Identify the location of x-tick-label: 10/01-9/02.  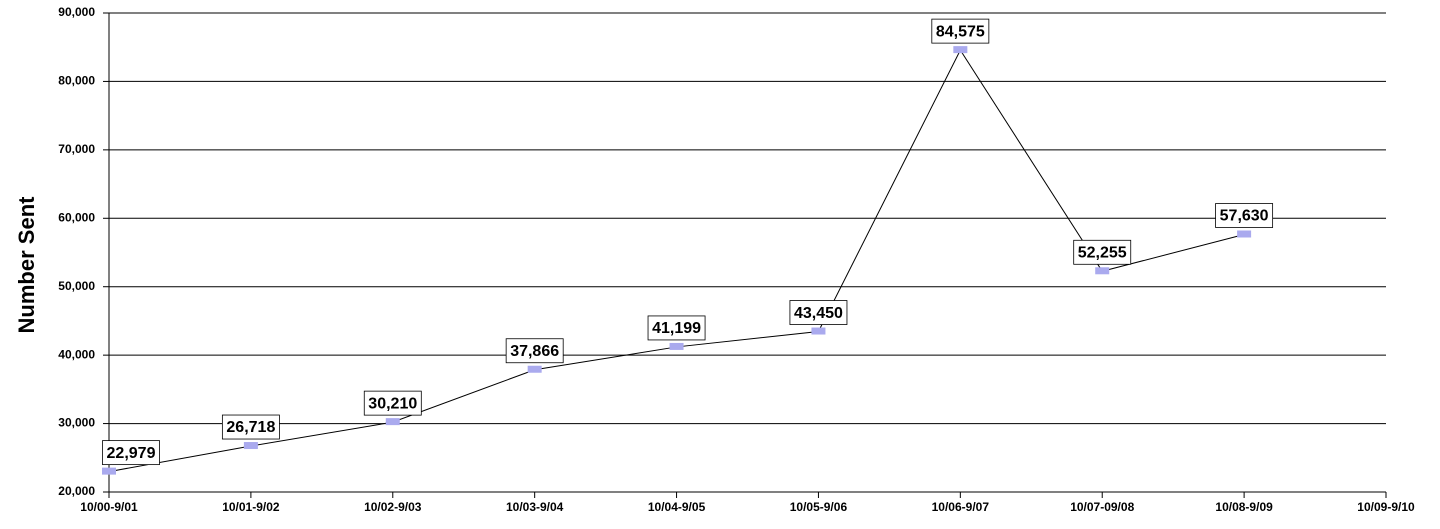
(251, 507).